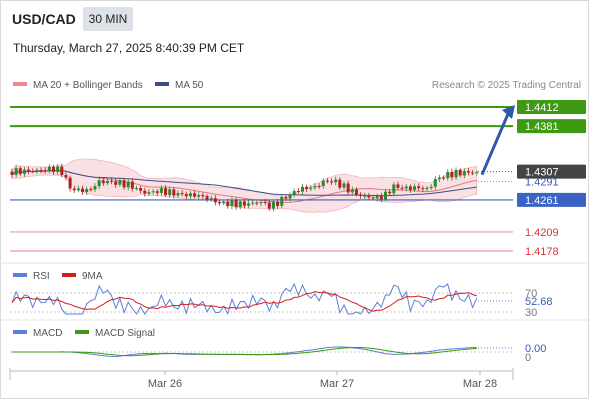 Image resolution: width=590 pixels, height=400 pixels. Describe the element at coordinates (244, 183) in the screenshot. I see `ma50-line` at that location.